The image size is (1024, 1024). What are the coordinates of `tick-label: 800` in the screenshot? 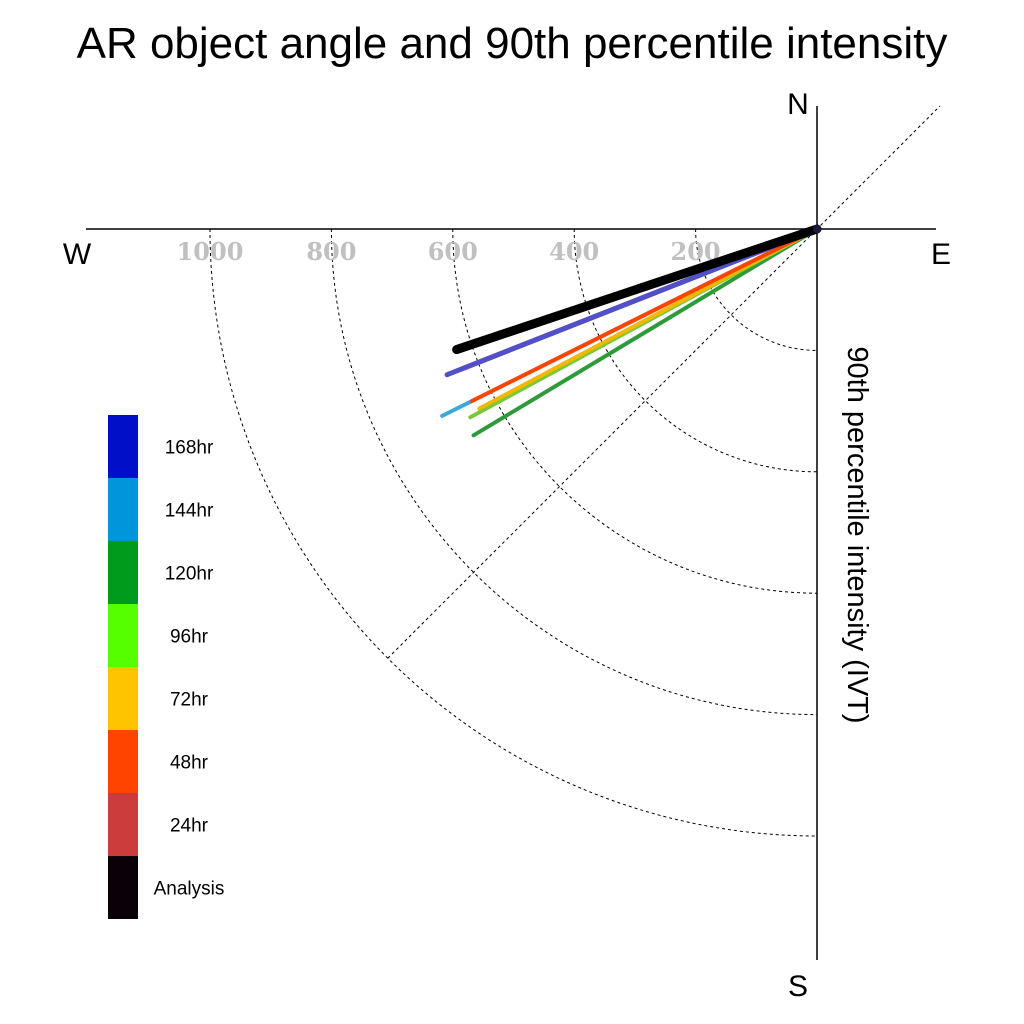 It's located at (331, 251).